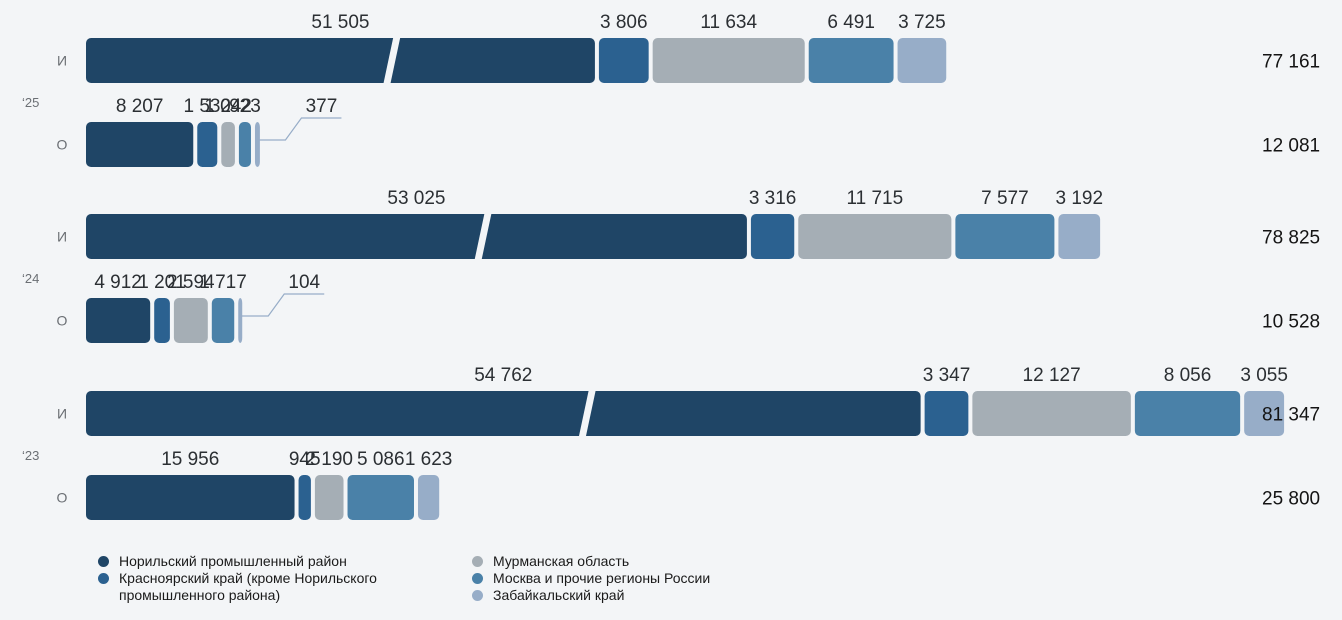  I want to click on value-label: 3 055, so click(1264, 375).